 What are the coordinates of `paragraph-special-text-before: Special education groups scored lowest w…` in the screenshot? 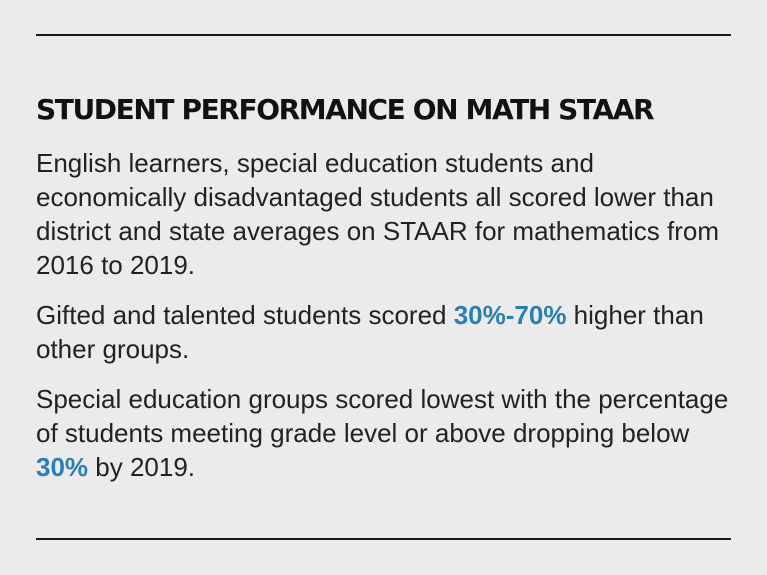 It's located at (382, 416).